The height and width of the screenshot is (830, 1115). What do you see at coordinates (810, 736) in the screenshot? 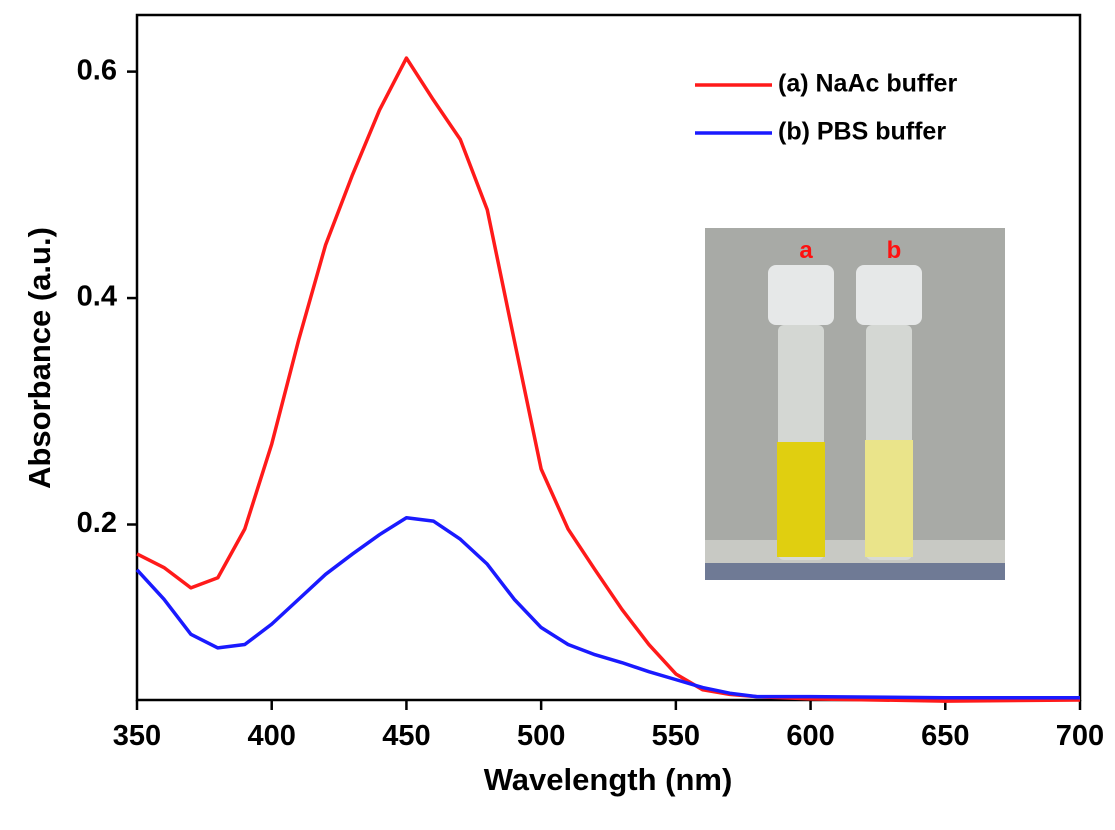
I see `x-tick-label: 600` at bounding box center [810, 736].